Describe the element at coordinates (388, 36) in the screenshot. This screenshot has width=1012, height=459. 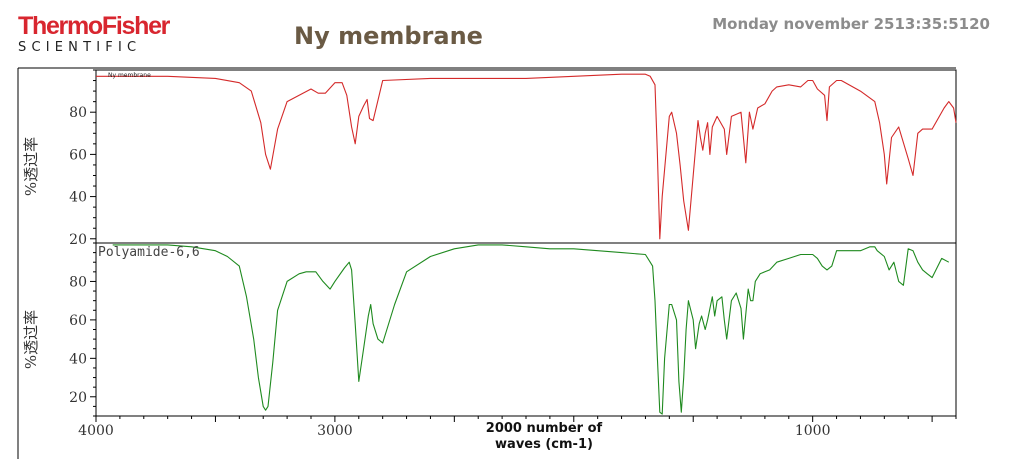
I see `chart-title: Ny membrane` at that location.